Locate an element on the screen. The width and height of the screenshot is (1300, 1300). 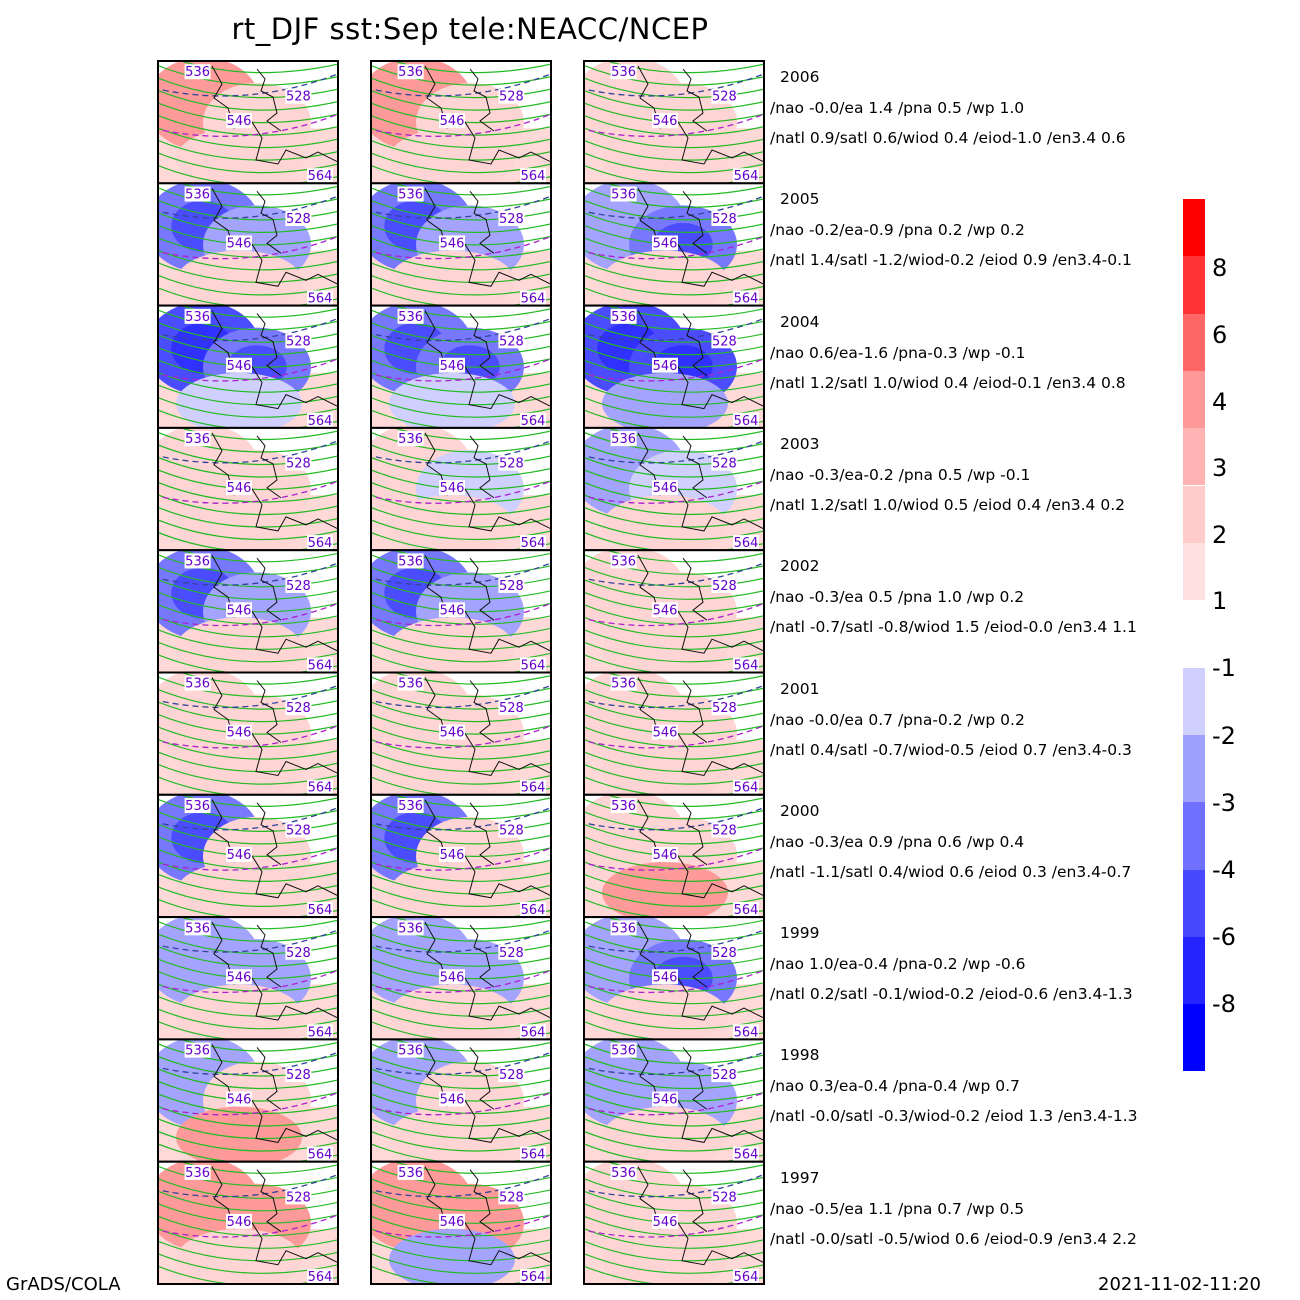
colorbar-tick-label: -2 is located at coordinates (1224, 736).